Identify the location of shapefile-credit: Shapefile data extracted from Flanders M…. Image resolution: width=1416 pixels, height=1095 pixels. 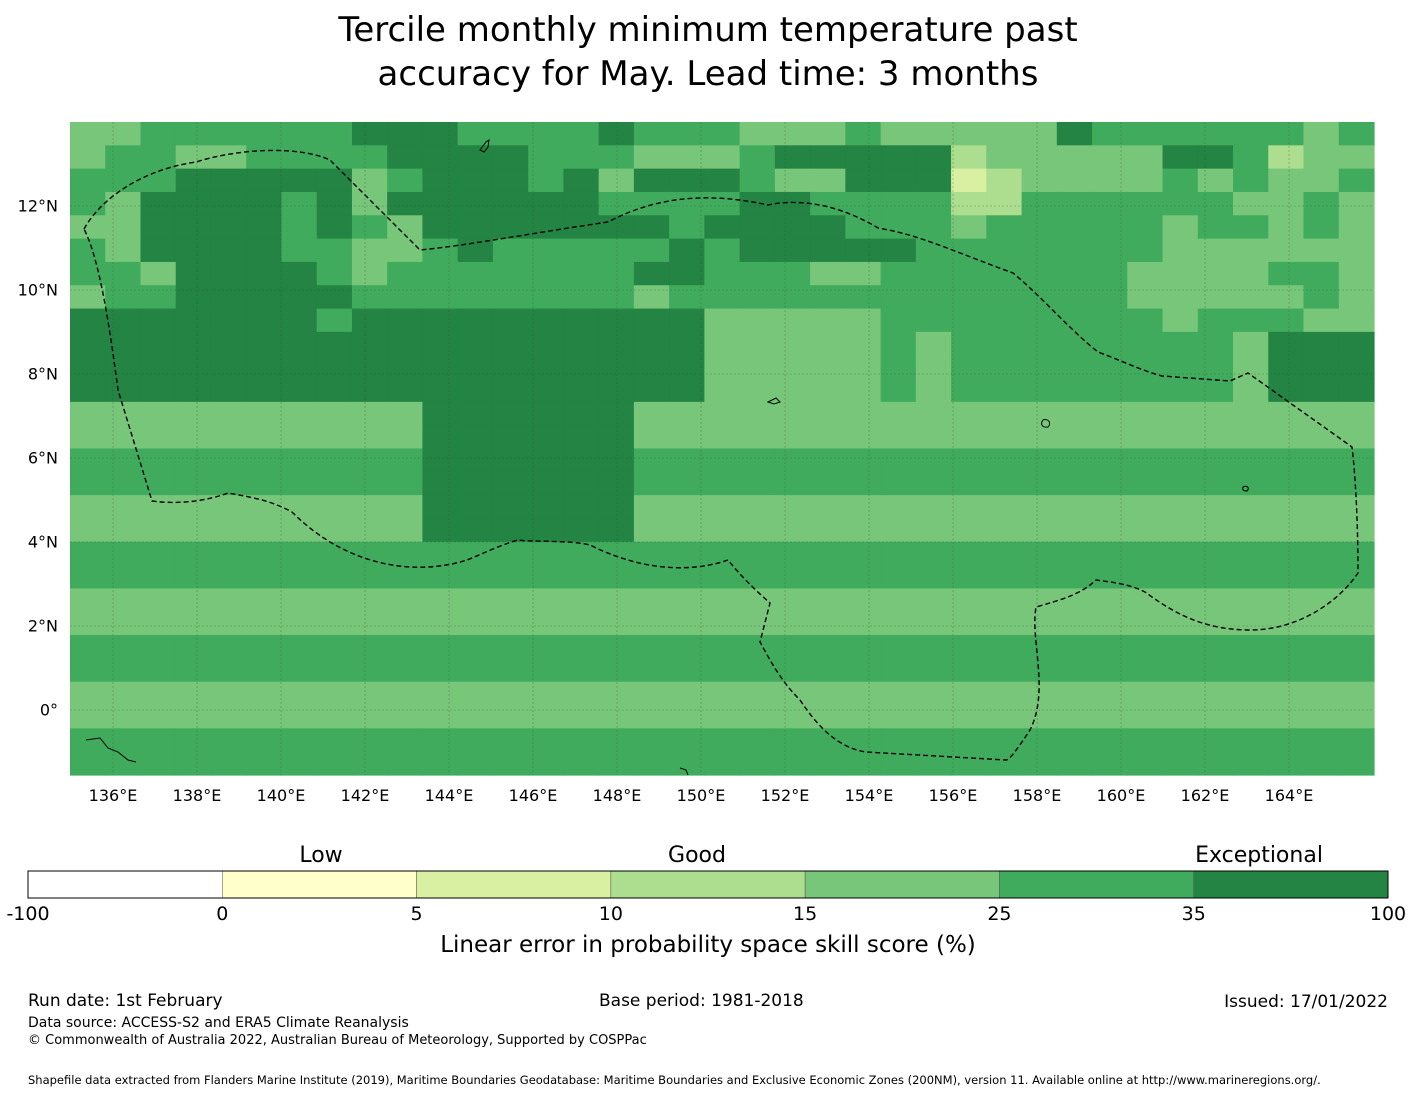
(674, 1080).